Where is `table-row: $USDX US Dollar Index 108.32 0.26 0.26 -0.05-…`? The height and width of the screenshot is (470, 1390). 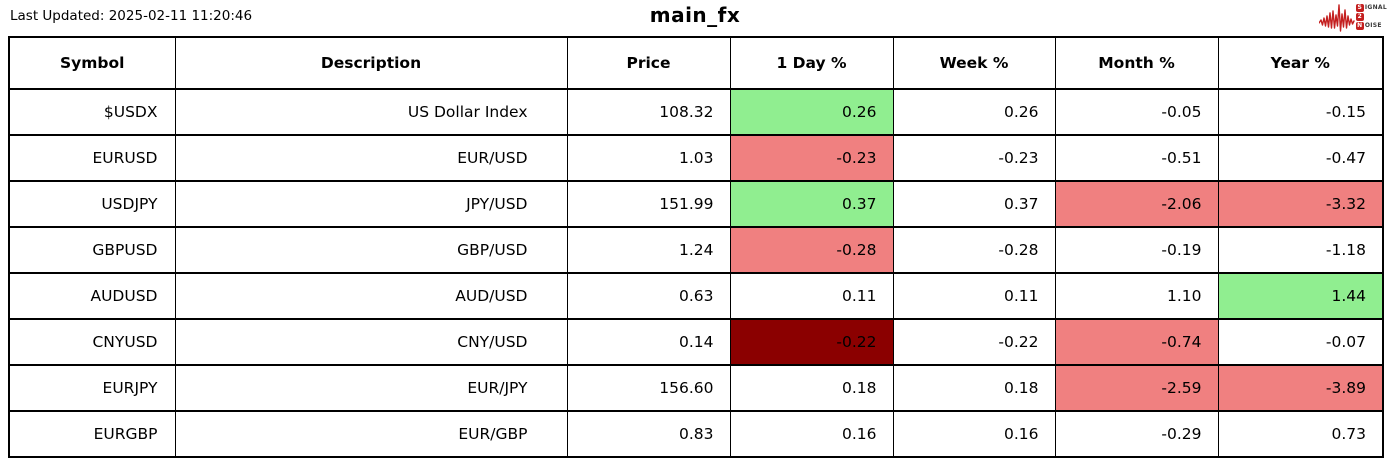 table-row: $USDX US Dollar Index 108.32 0.26 0.26 -0.05-… is located at coordinates (696, 112).